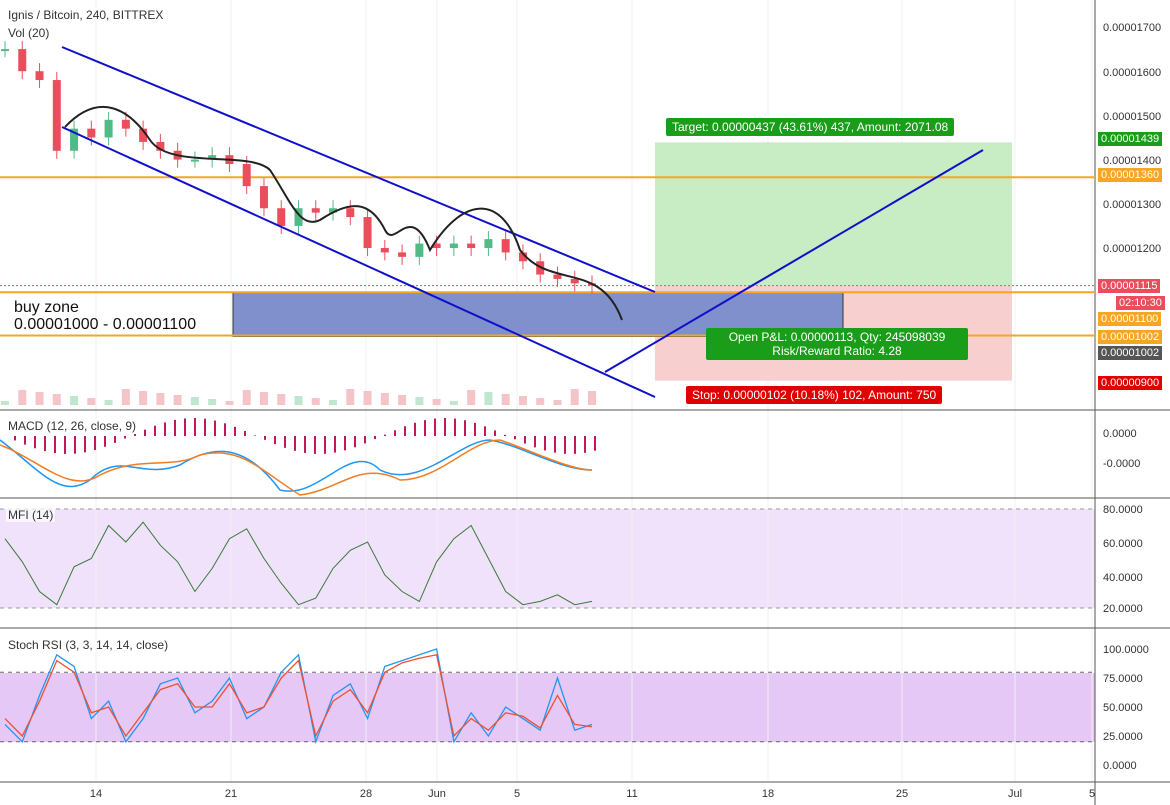 This screenshot has width=1170, height=805. I want to click on price-tick: 0.00001200, so click(1132, 249).